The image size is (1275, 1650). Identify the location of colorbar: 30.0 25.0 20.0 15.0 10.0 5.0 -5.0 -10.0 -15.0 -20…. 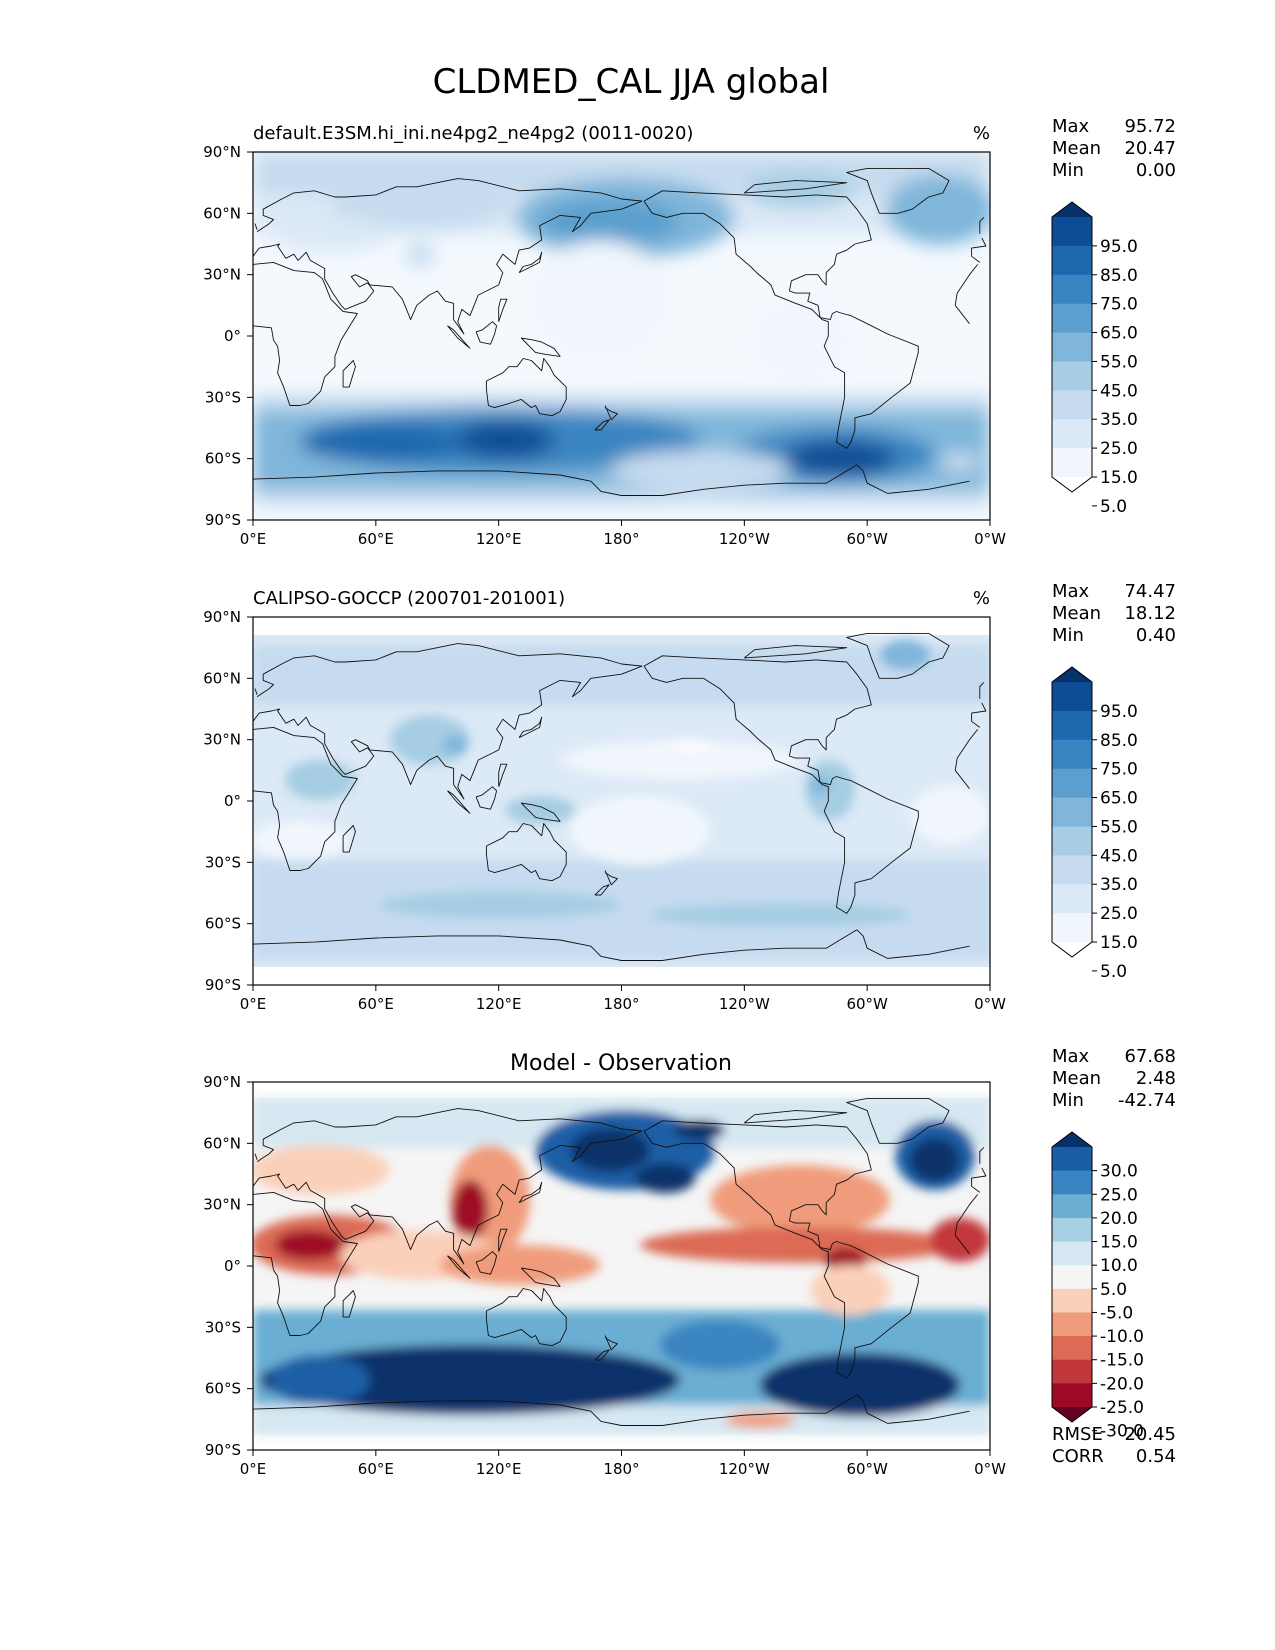
(1097, 1286).